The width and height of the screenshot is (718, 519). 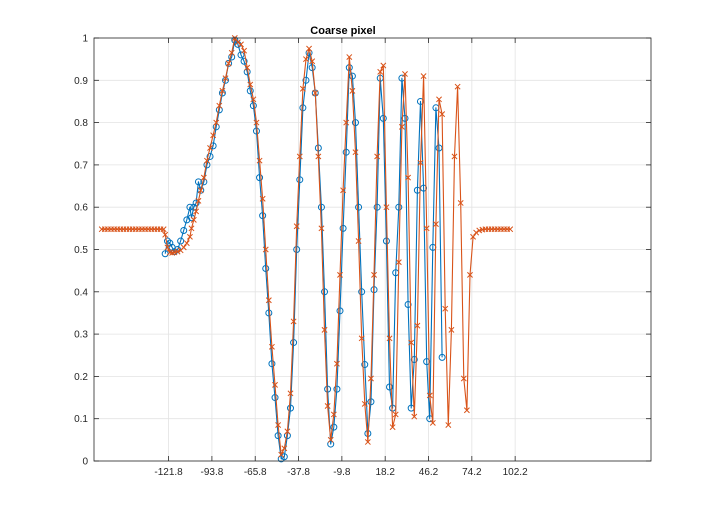 What do you see at coordinates (81, 81) in the screenshot?
I see `y-tick-label: 0.9` at bounding box center [81, 81].